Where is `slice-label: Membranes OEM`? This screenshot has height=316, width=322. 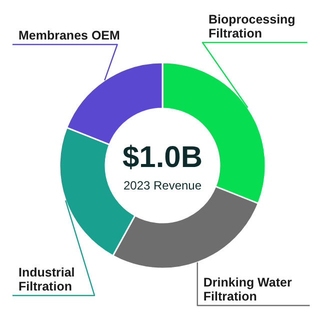 slice-label: Membranes OEM is located at coordinates (69, 35).